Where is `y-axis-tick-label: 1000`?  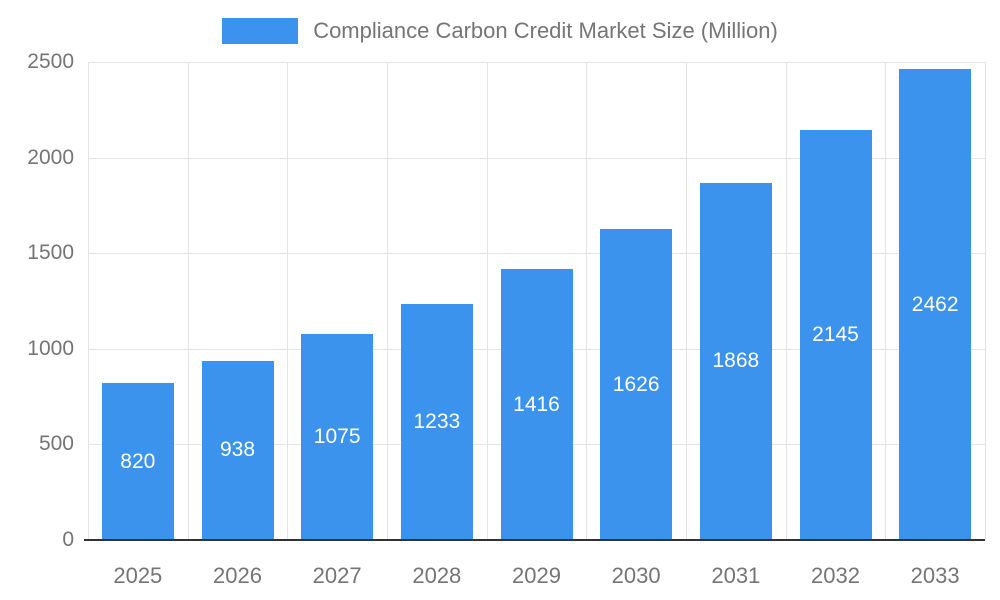 y-axis-tick-label: 1000 is located at coordinates (50, 348).